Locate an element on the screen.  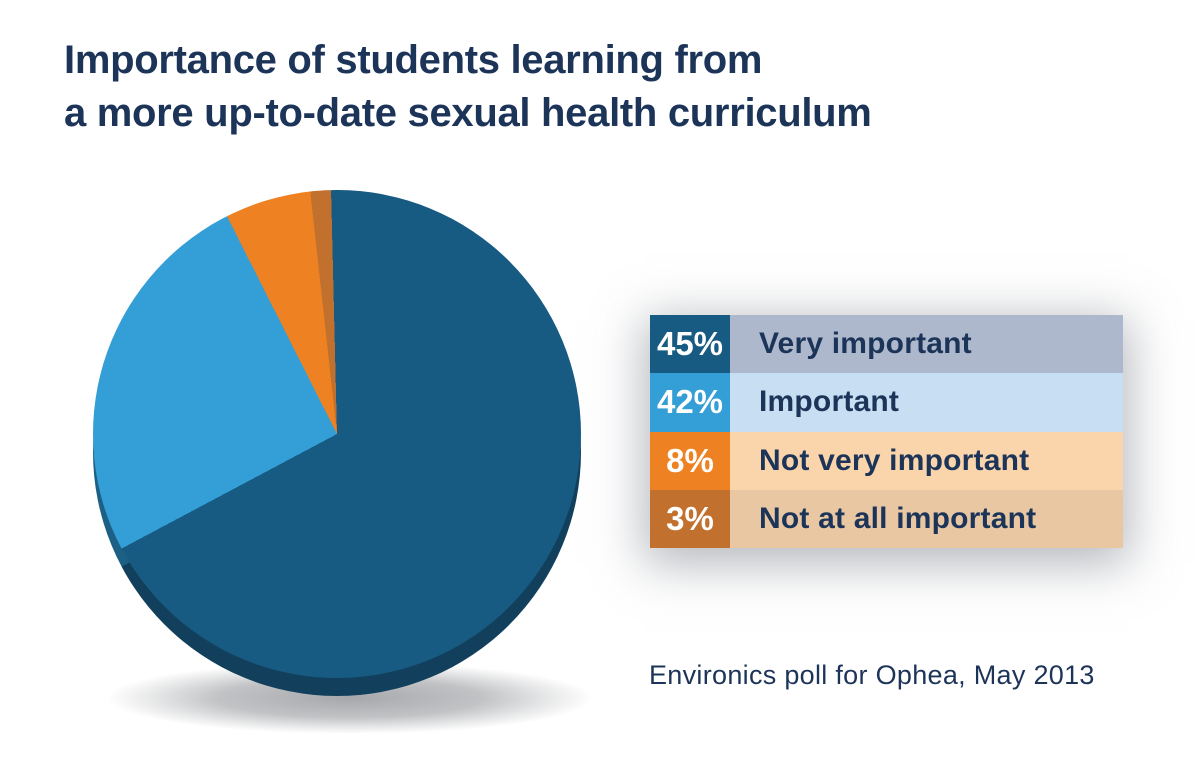
legend-swatch: 45% is located at coordinates (690, 344).